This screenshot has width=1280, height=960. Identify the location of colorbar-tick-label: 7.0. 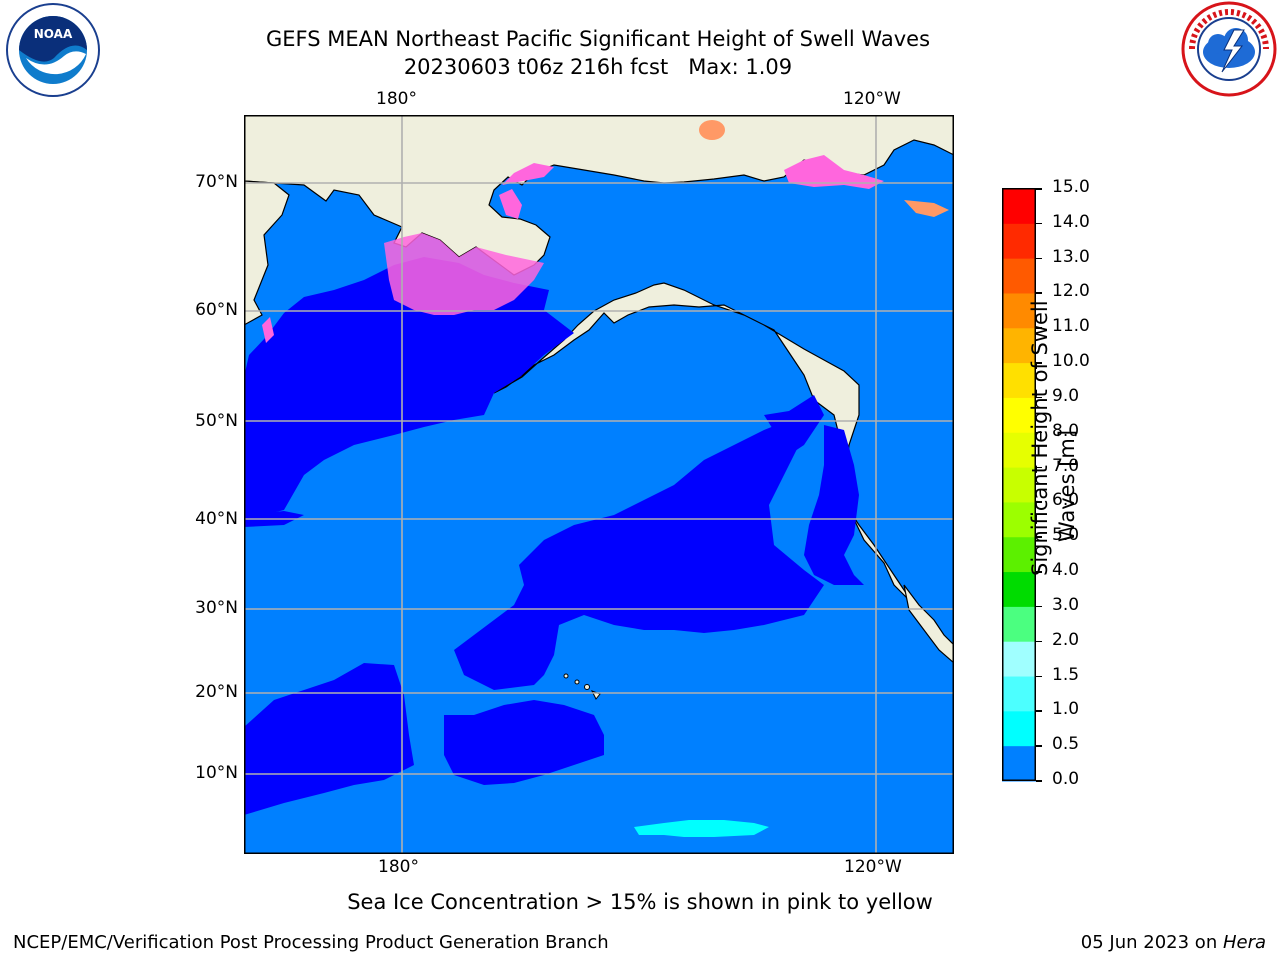
(1066, 465).